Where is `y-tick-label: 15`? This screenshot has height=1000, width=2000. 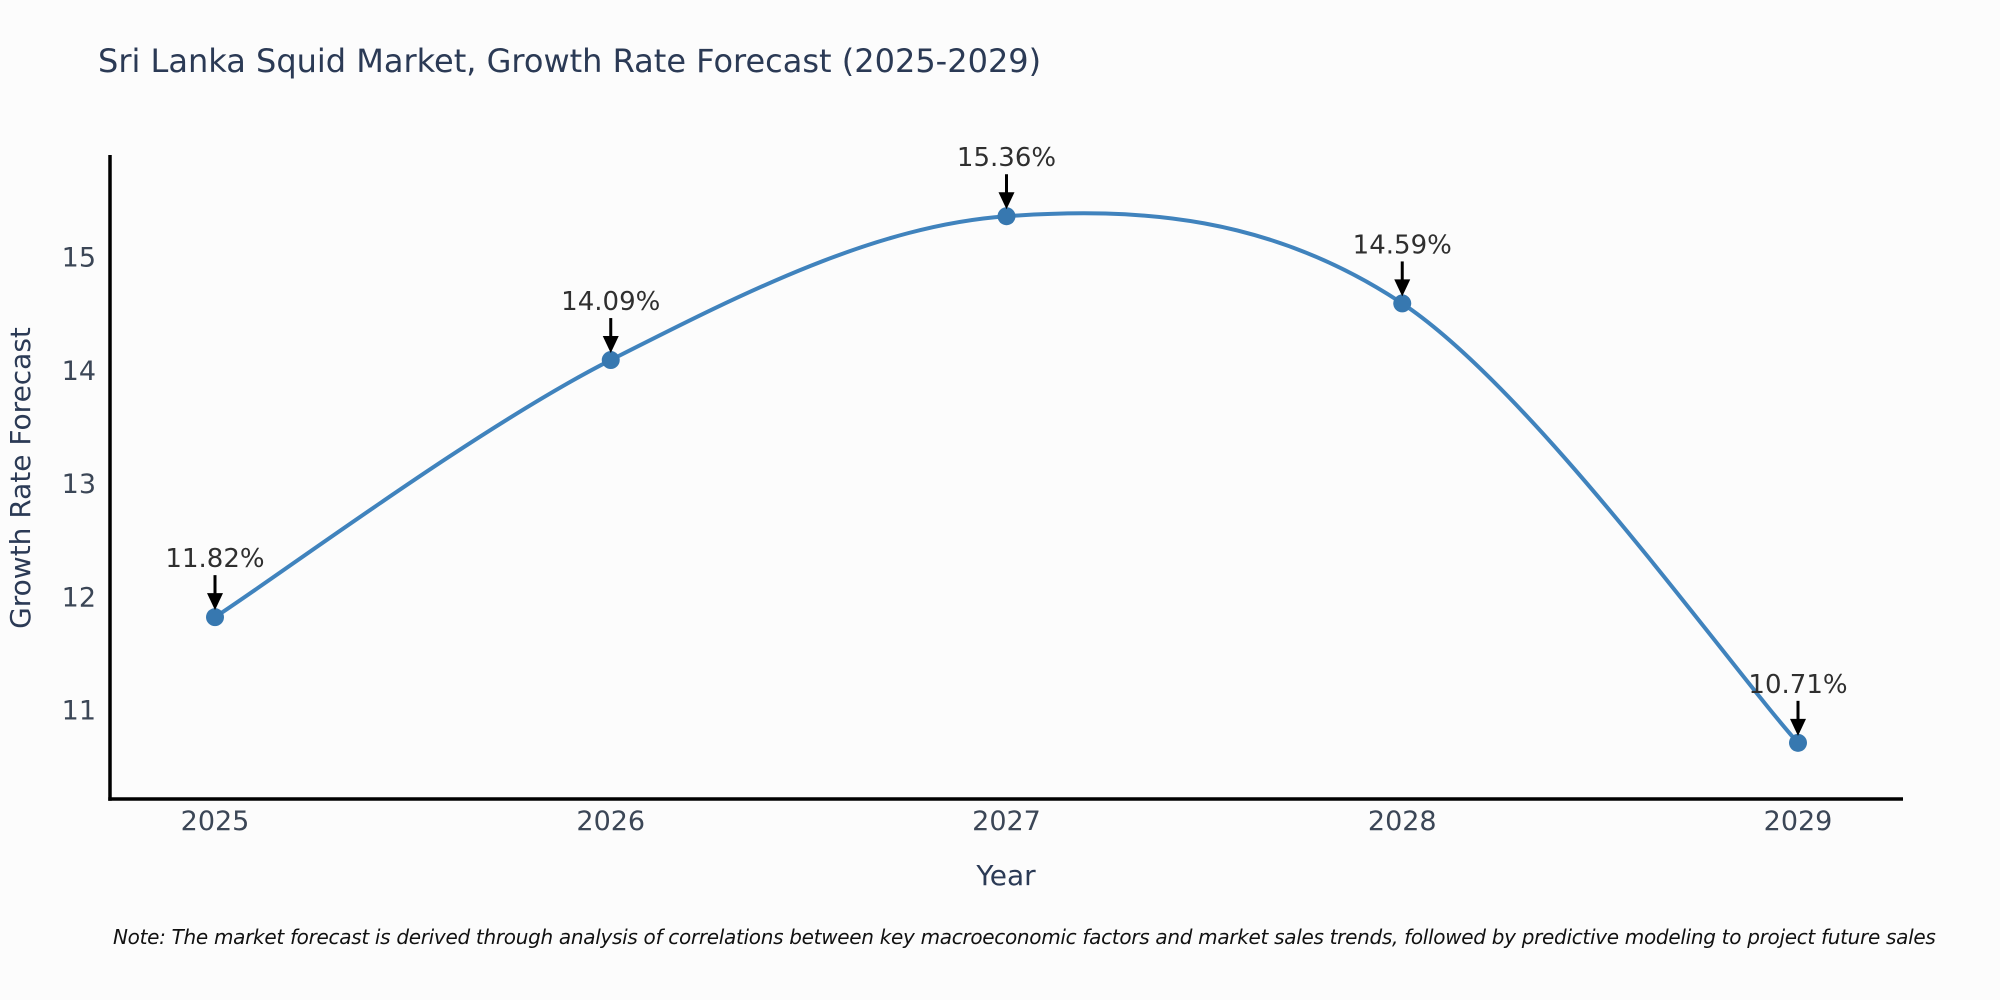
y-tick-label: 15 is located at coordinates (79, 258).